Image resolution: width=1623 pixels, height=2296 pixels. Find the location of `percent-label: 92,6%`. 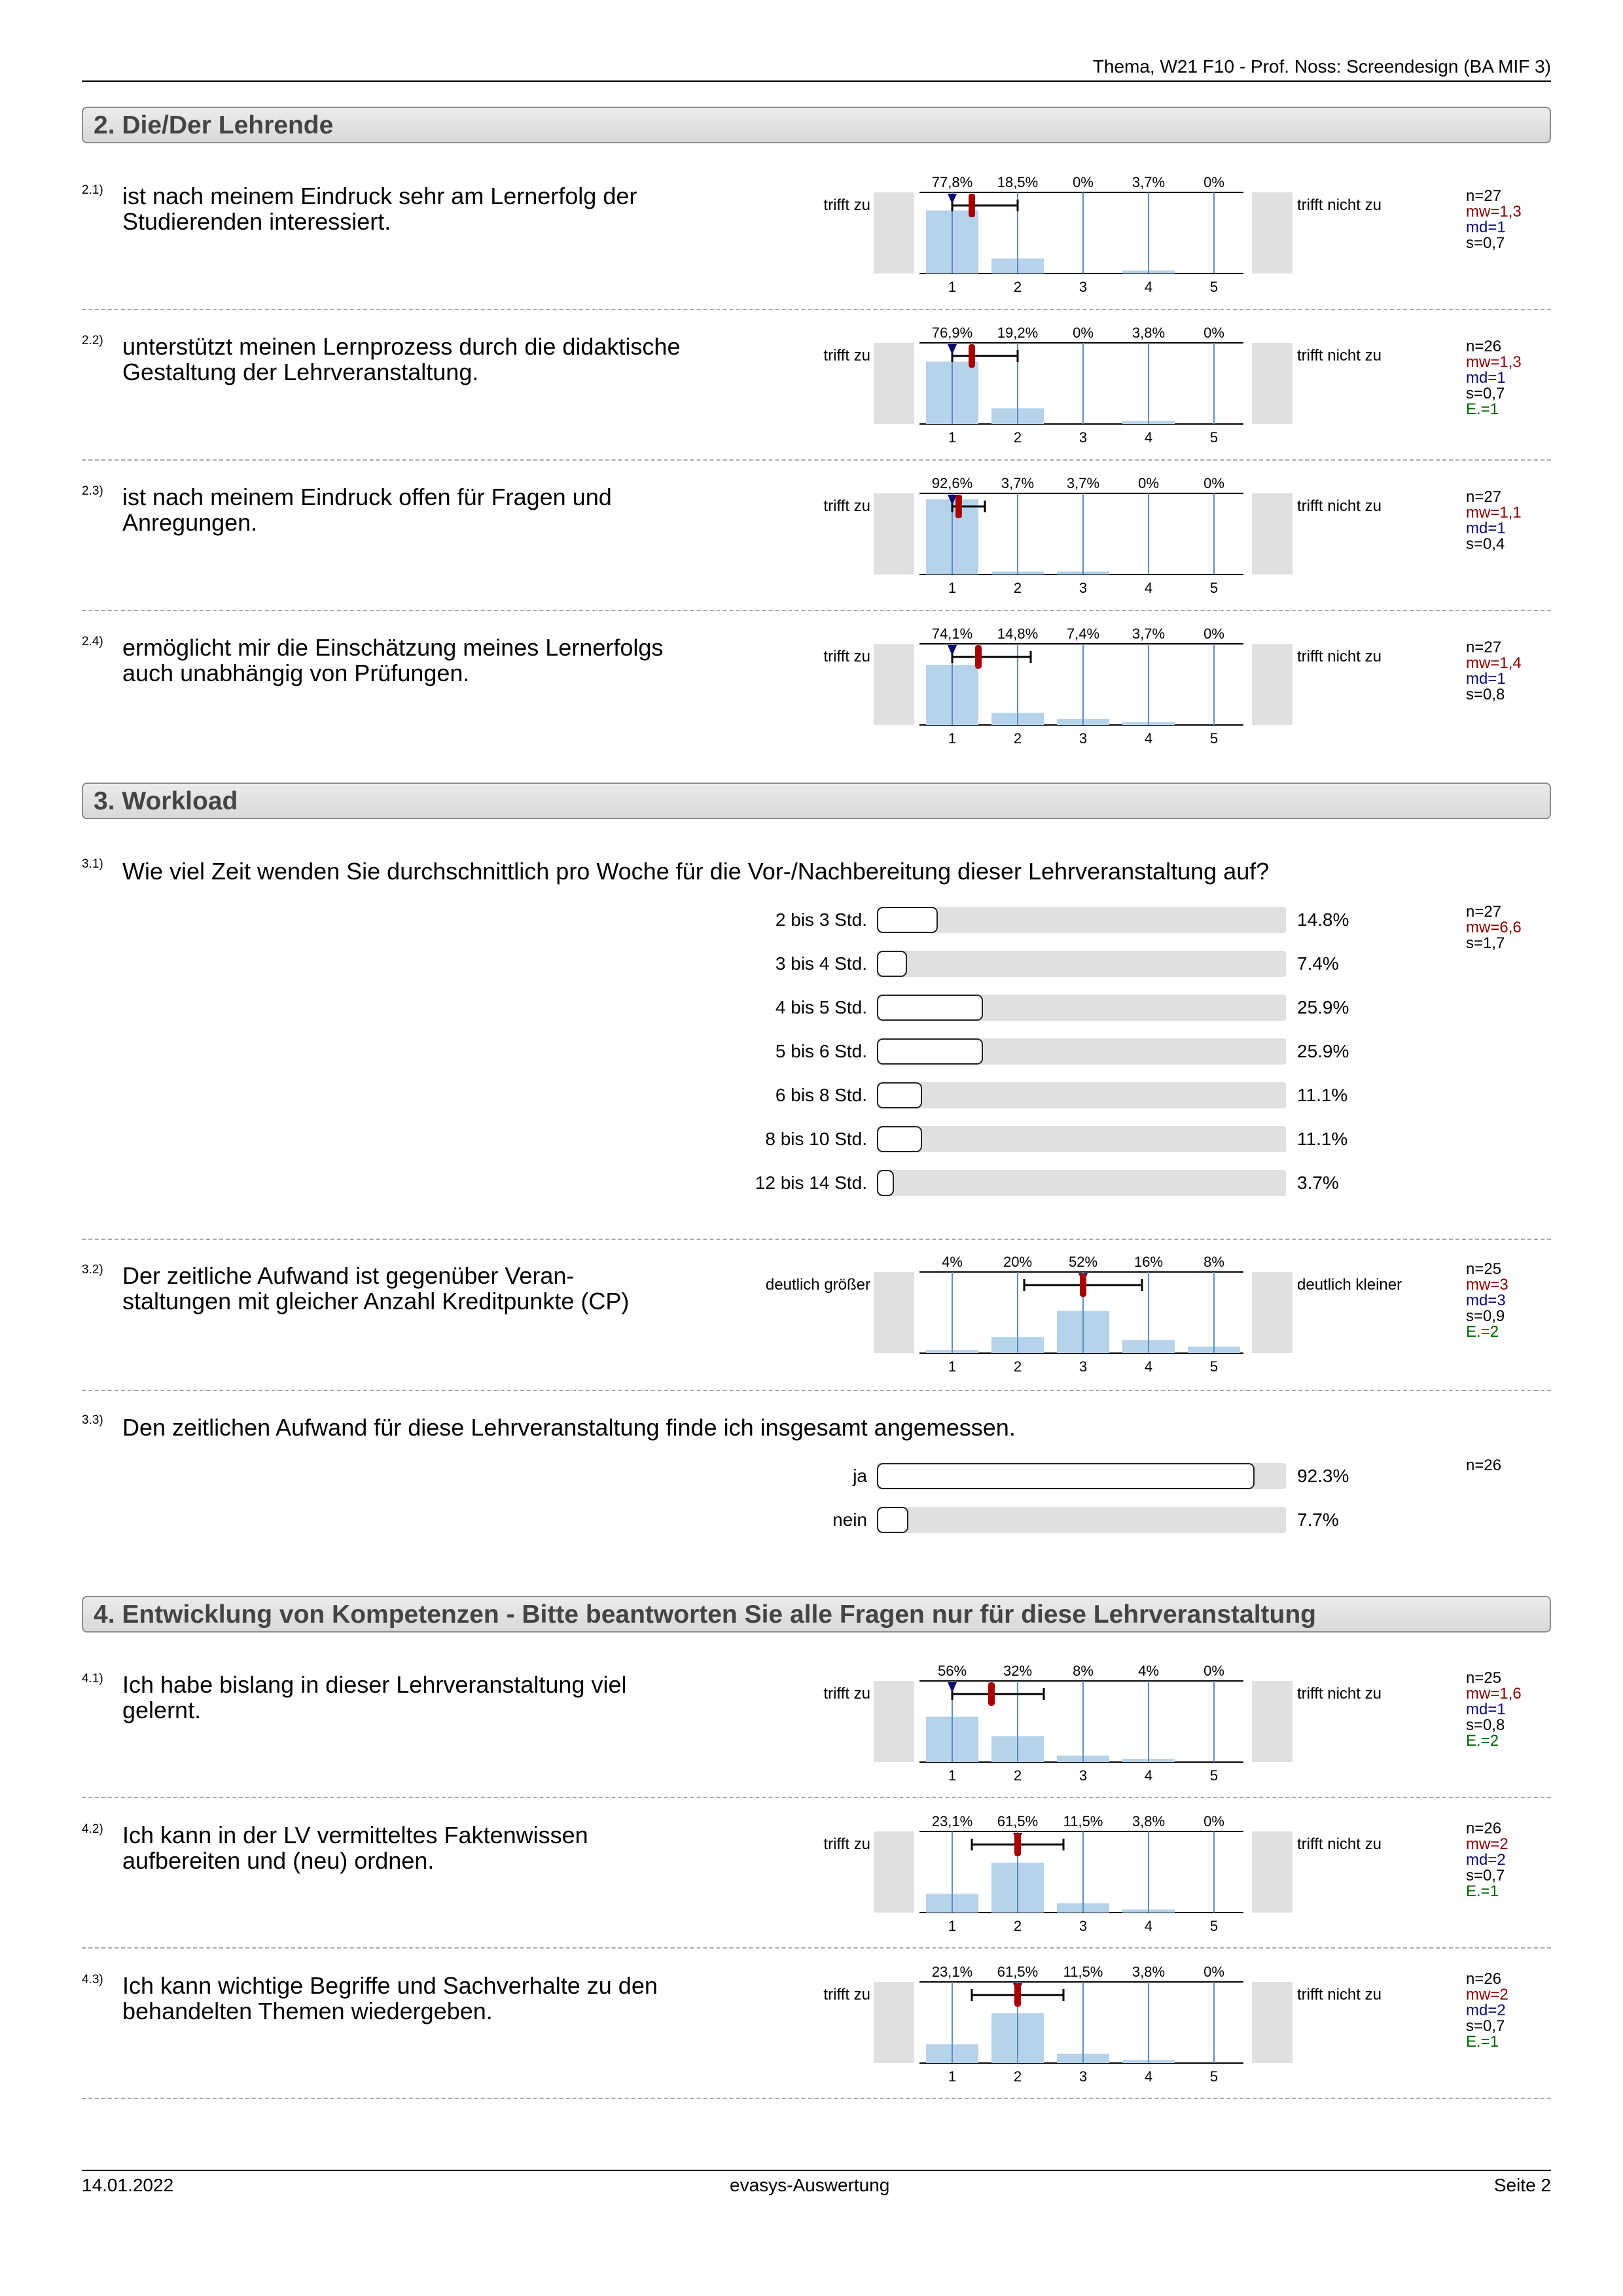

percent-label: 92,6% is located at coordinates (952, 483).